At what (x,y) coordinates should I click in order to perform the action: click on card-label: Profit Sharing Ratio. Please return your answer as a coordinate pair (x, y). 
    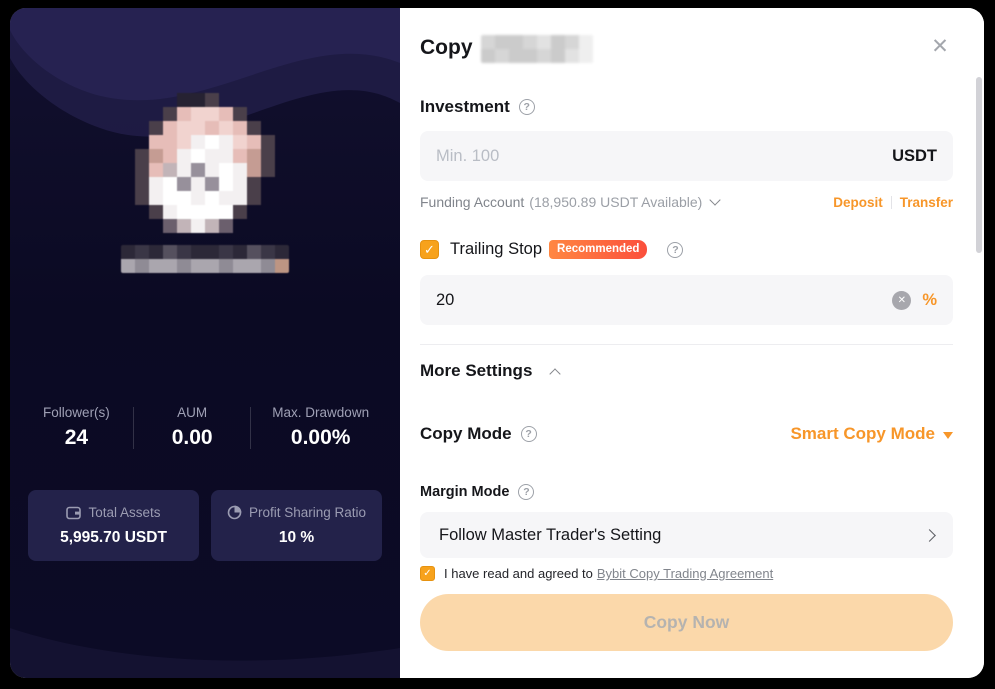
    Looking at the image, I should click on (307, 512).